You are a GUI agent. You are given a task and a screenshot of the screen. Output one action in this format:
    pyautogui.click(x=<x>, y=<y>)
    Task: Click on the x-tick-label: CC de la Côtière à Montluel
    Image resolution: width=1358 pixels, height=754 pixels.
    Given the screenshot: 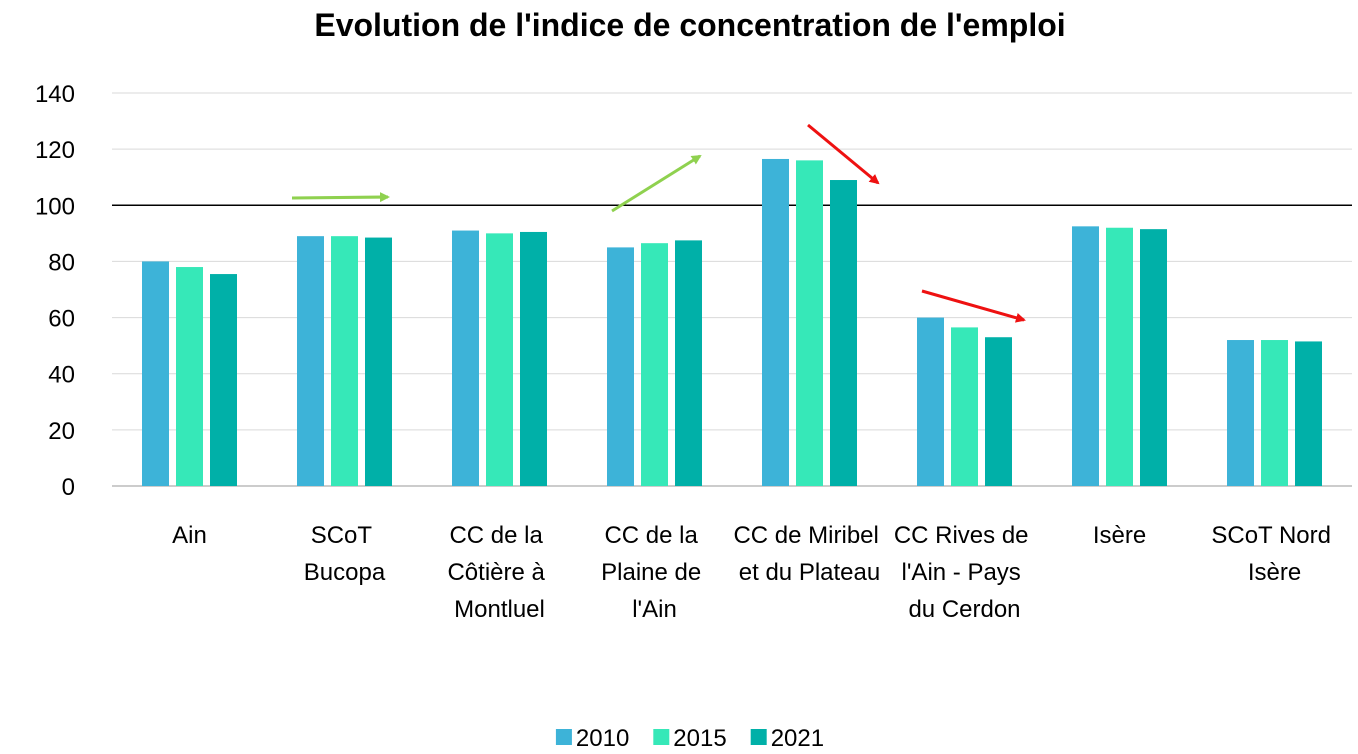 What is the action you would take?
    pyautogui.click(x=499, y=572)
    